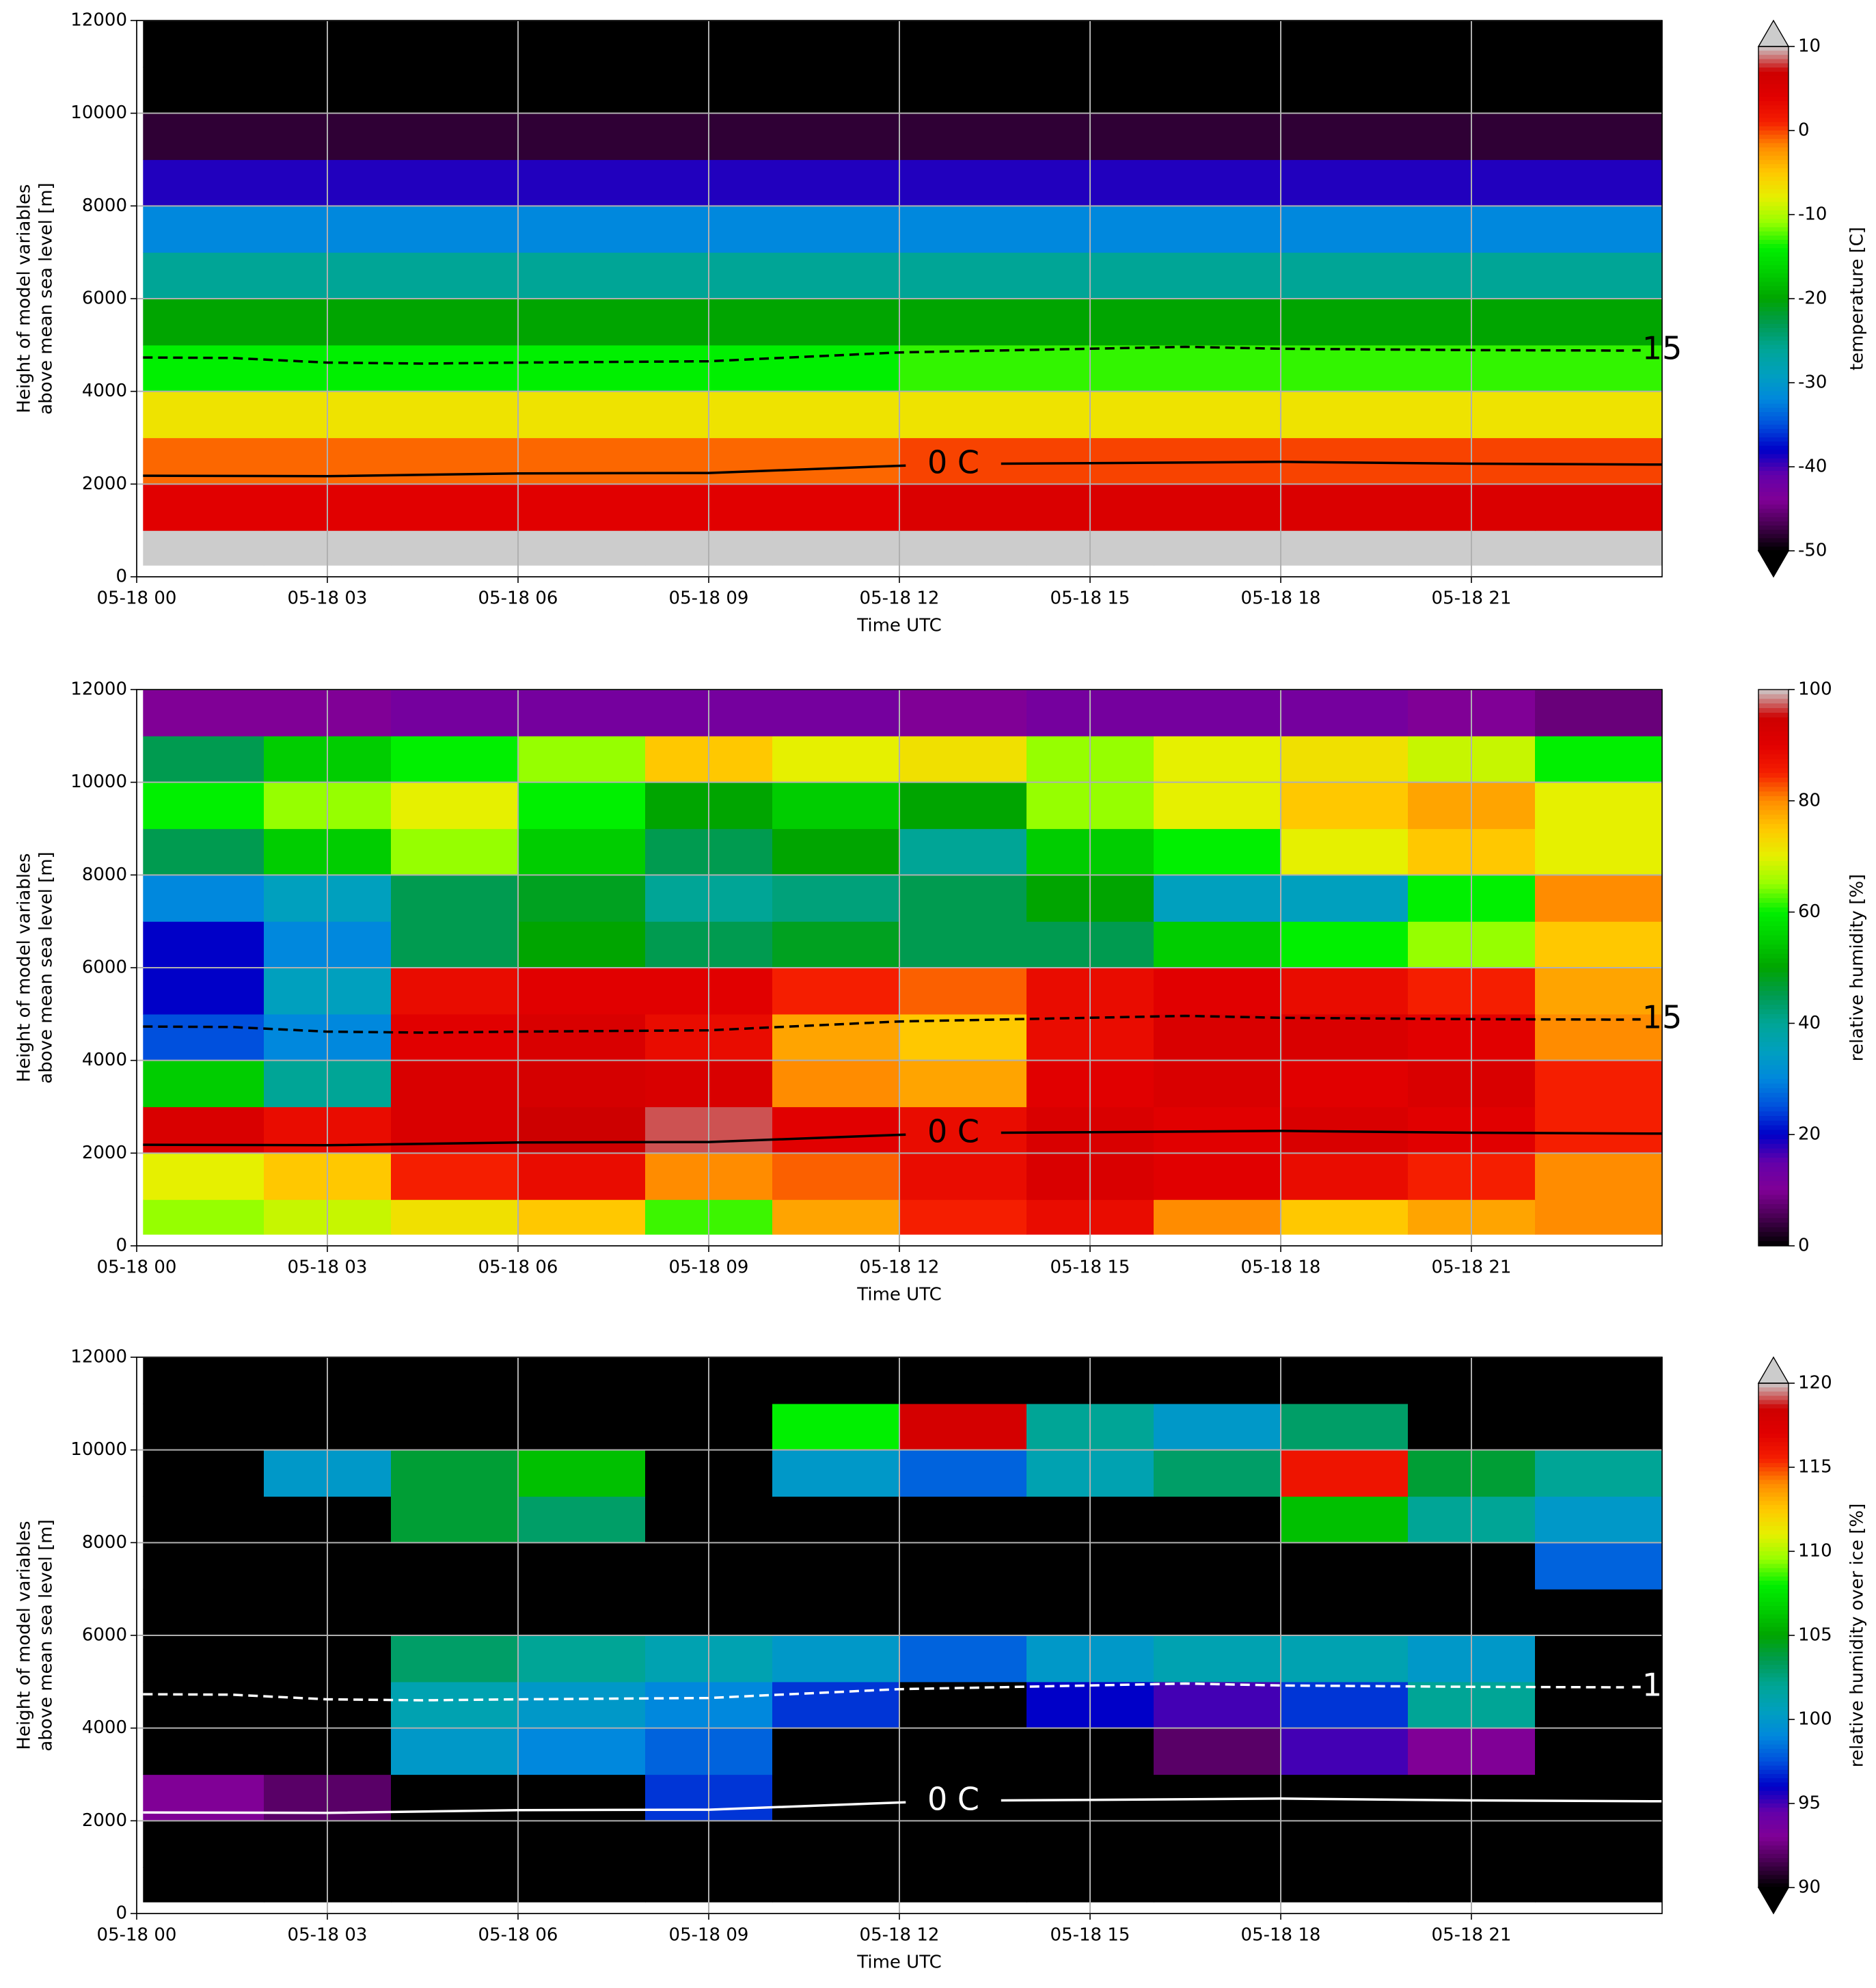 This screenshot has height=1988, width=1876. Describe the element at coordinates (1472, 1267) in the screenshot. I see `x-tick-label: 05-18 21` at that location.